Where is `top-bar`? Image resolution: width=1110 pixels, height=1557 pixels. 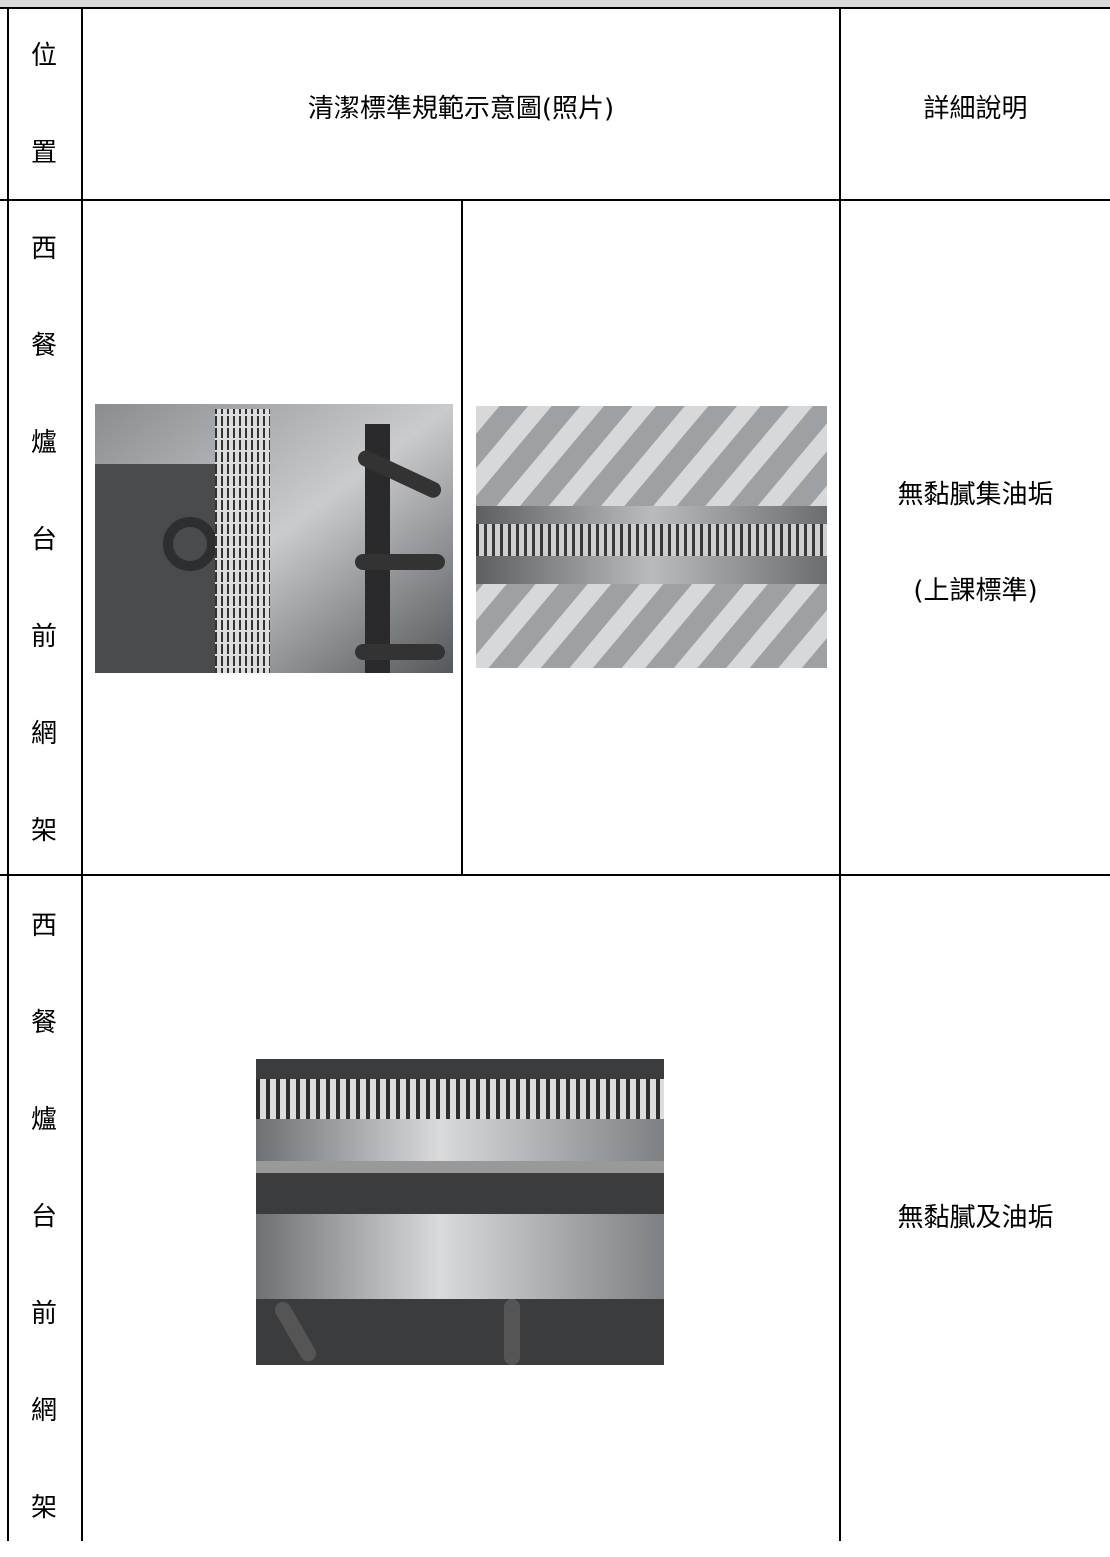 top-bar is located at coordinates (555, 4).